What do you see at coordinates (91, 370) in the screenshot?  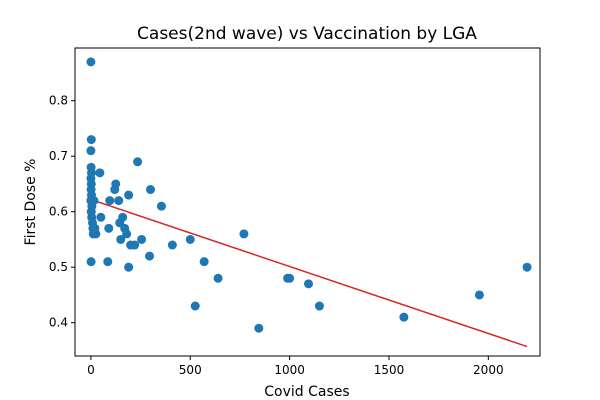 I see `x-tick-label: 0` at bounding box center [91, 370].